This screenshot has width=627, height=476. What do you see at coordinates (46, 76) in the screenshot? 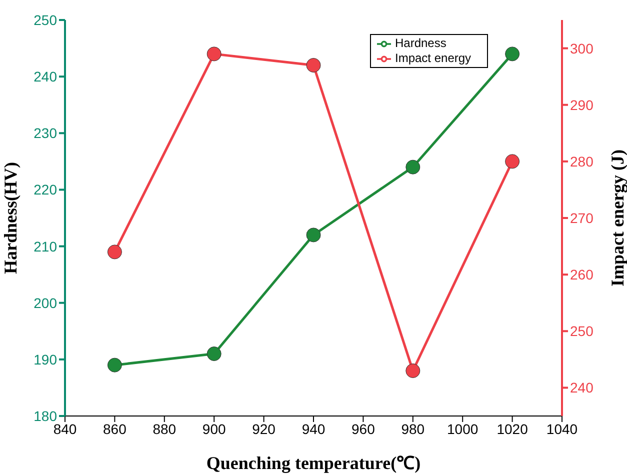
I see `y-tick-label: 240` at bounding box center [46, 76].